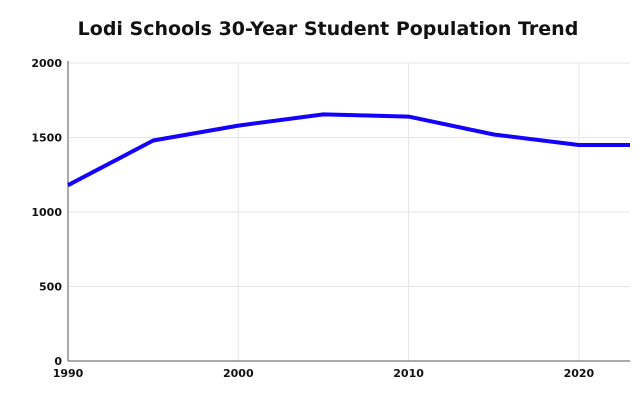  I want to click on y-tick-label: 2000, so click(46, 63).